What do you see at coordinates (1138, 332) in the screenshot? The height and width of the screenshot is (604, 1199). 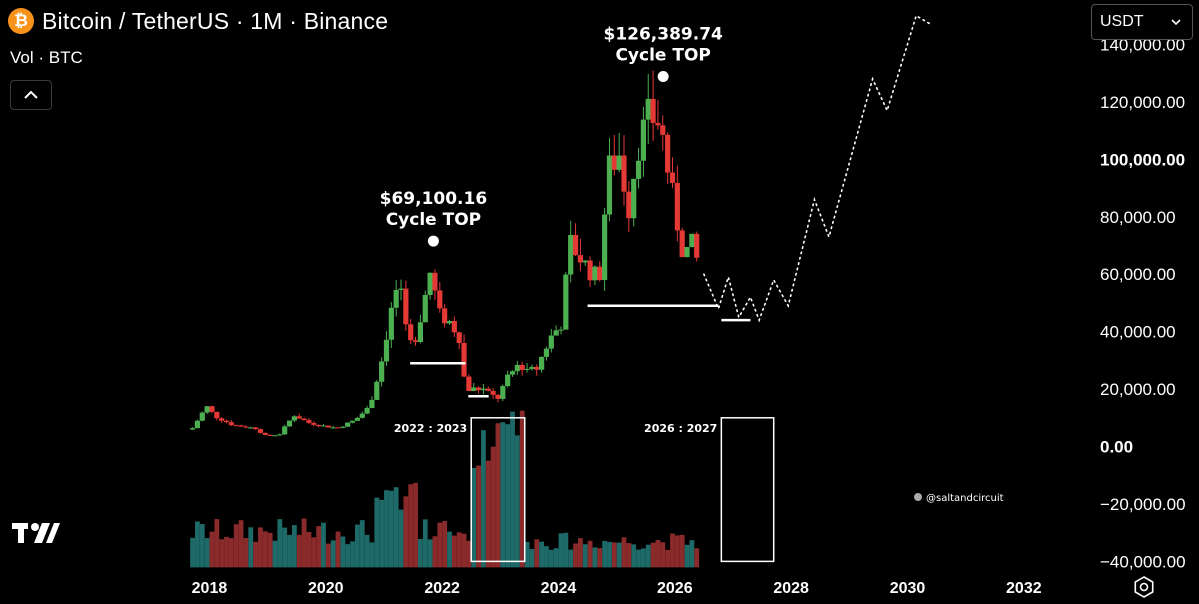 I see `y-tick-label: 40,000.00` at bounding box center [1138, 332].